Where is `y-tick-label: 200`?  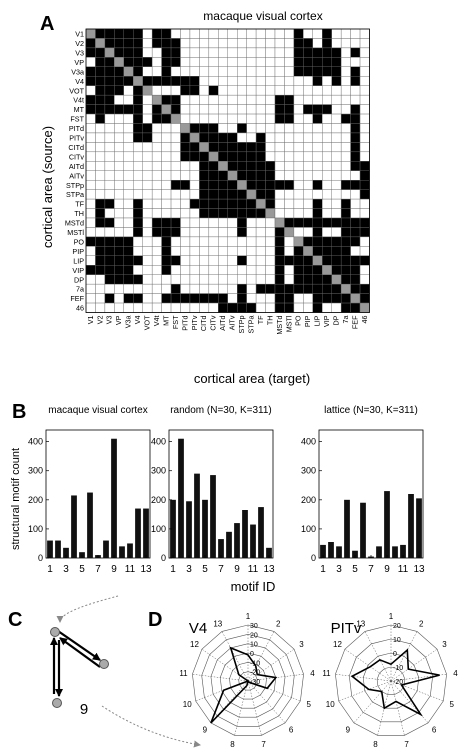
y-tick-label: 200 is located at coordinates (158, 500).